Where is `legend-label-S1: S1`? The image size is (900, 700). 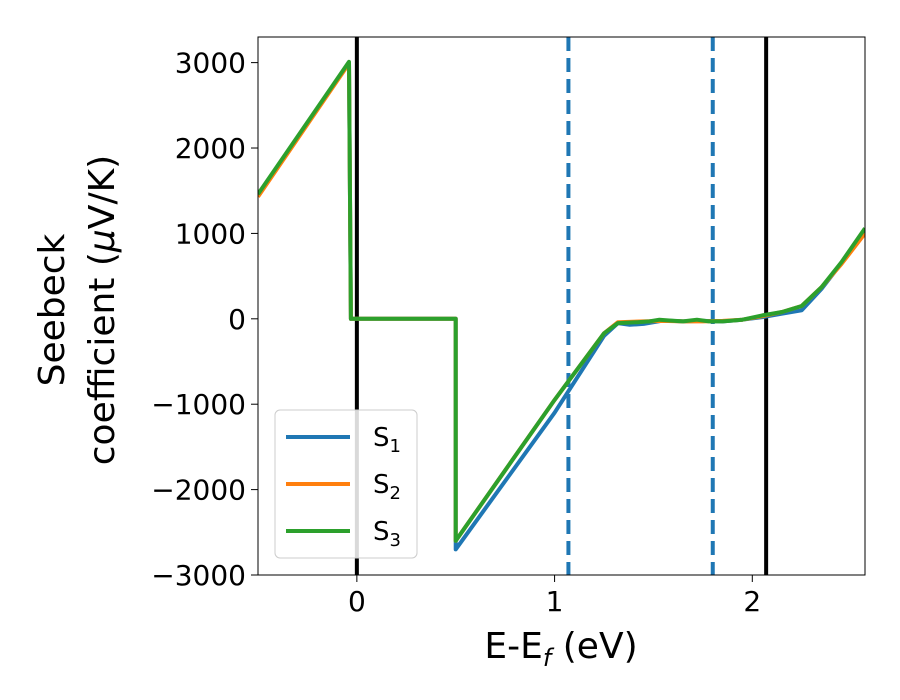
legend-label-S1: S1 is located at coordinates (387, 440).